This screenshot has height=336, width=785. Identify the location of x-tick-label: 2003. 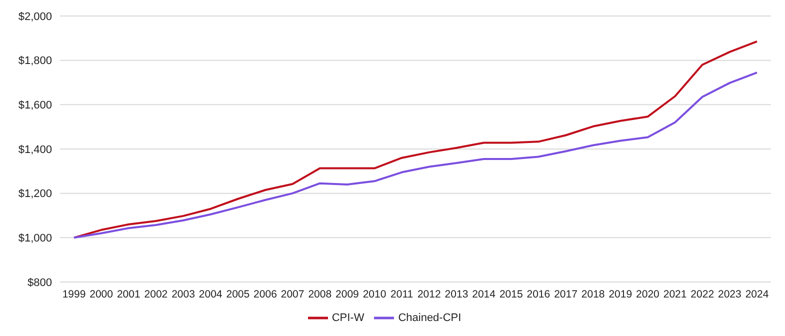
(184, 294).